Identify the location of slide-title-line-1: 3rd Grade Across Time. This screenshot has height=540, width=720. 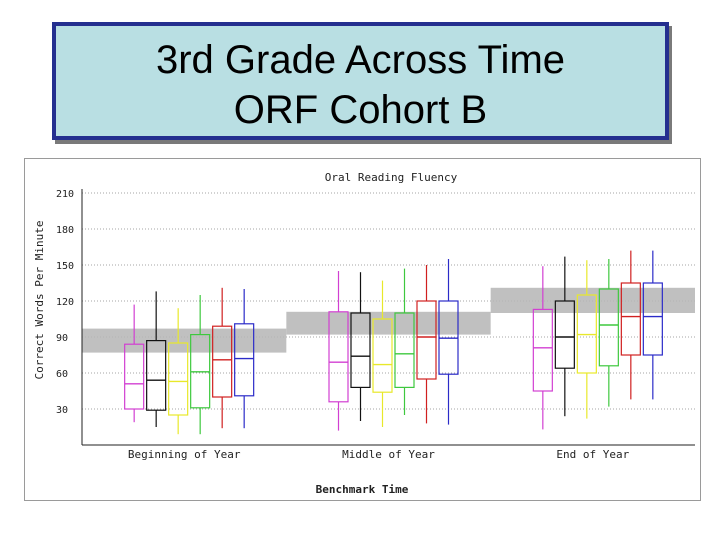
(360, 60).